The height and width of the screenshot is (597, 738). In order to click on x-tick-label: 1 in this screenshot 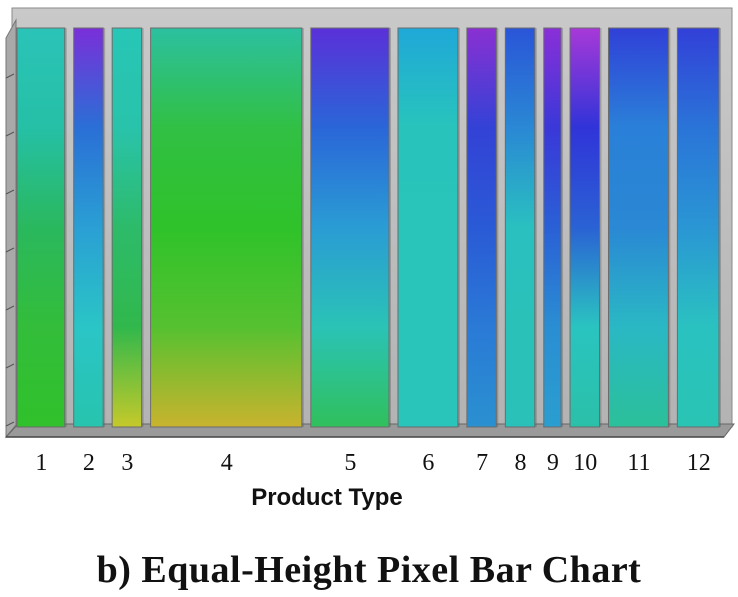, I will do `click(41, 463)`.